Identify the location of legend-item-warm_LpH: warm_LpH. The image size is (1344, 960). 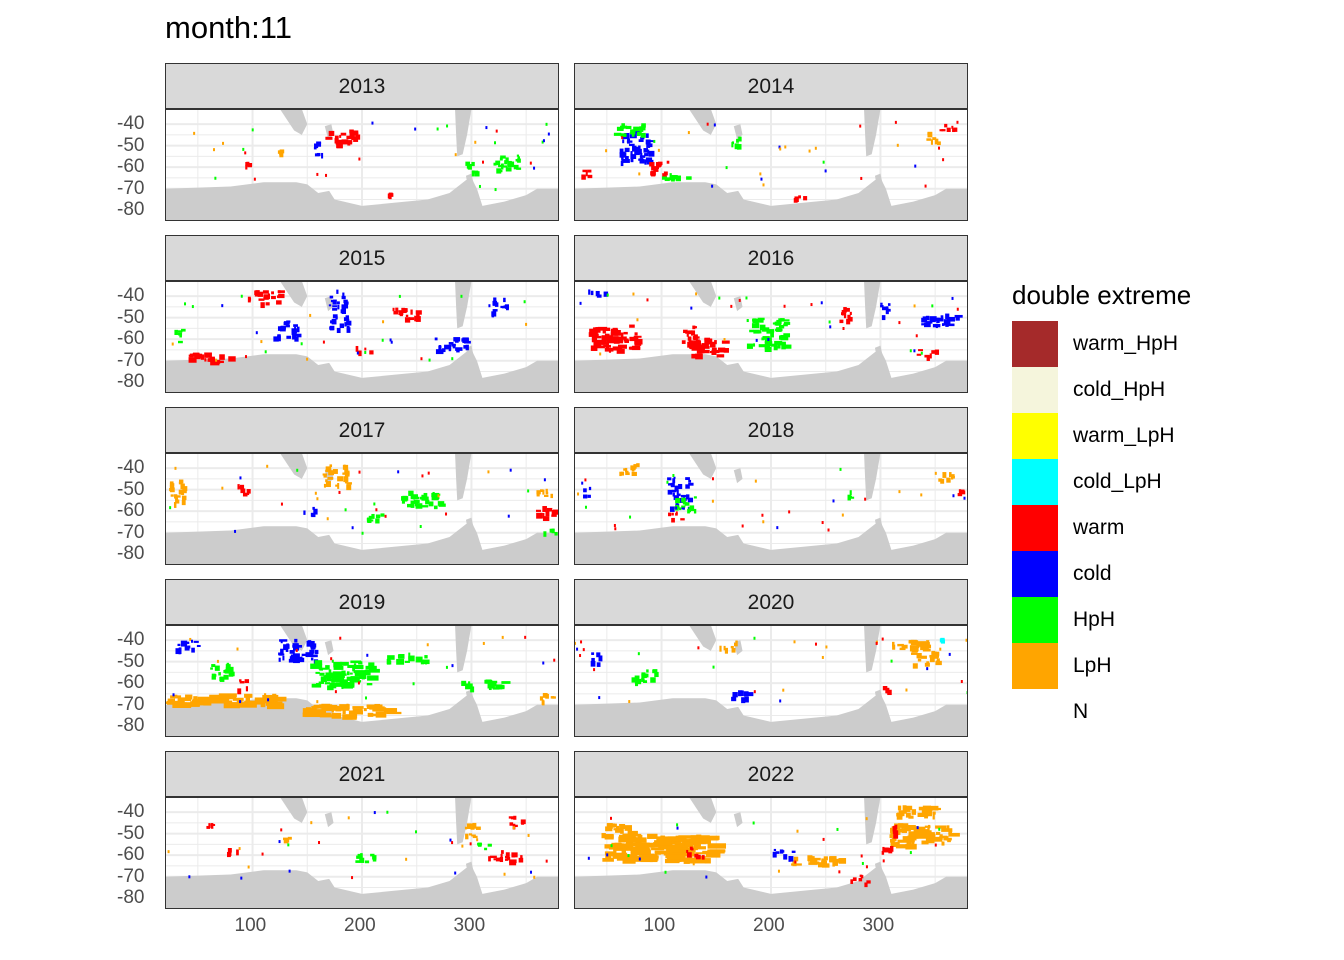
(1101, 436).